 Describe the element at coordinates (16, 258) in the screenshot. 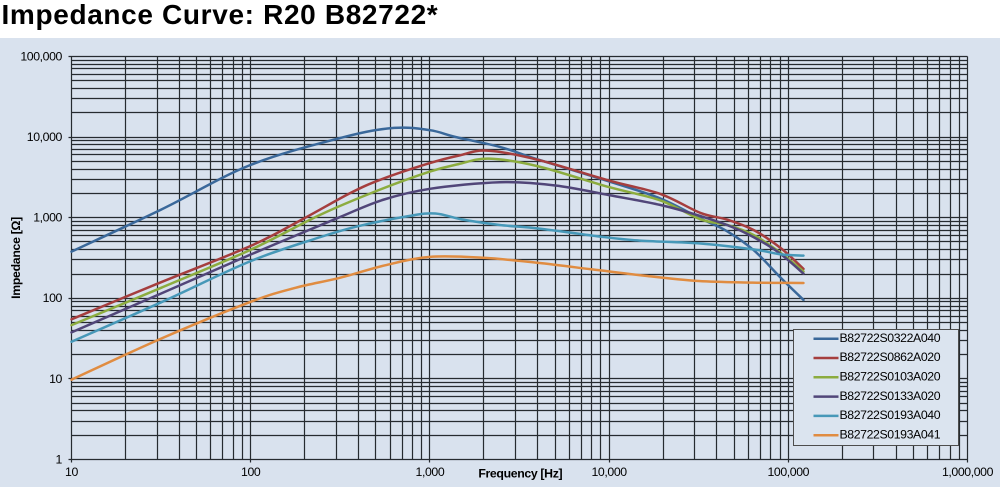

I see `svg-text: Impedance [Ω]` at that location.